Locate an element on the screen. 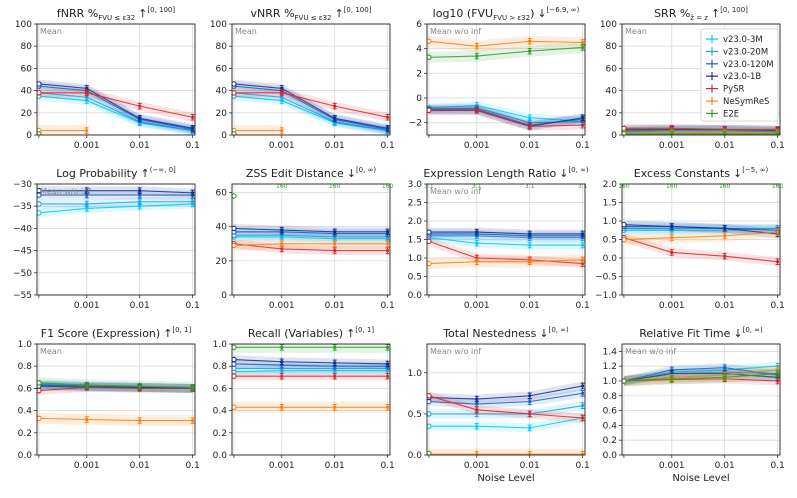 This screenshot has height=498, width=797. title-main: F1 Score (Expression) is located at coordinates (100, 333).